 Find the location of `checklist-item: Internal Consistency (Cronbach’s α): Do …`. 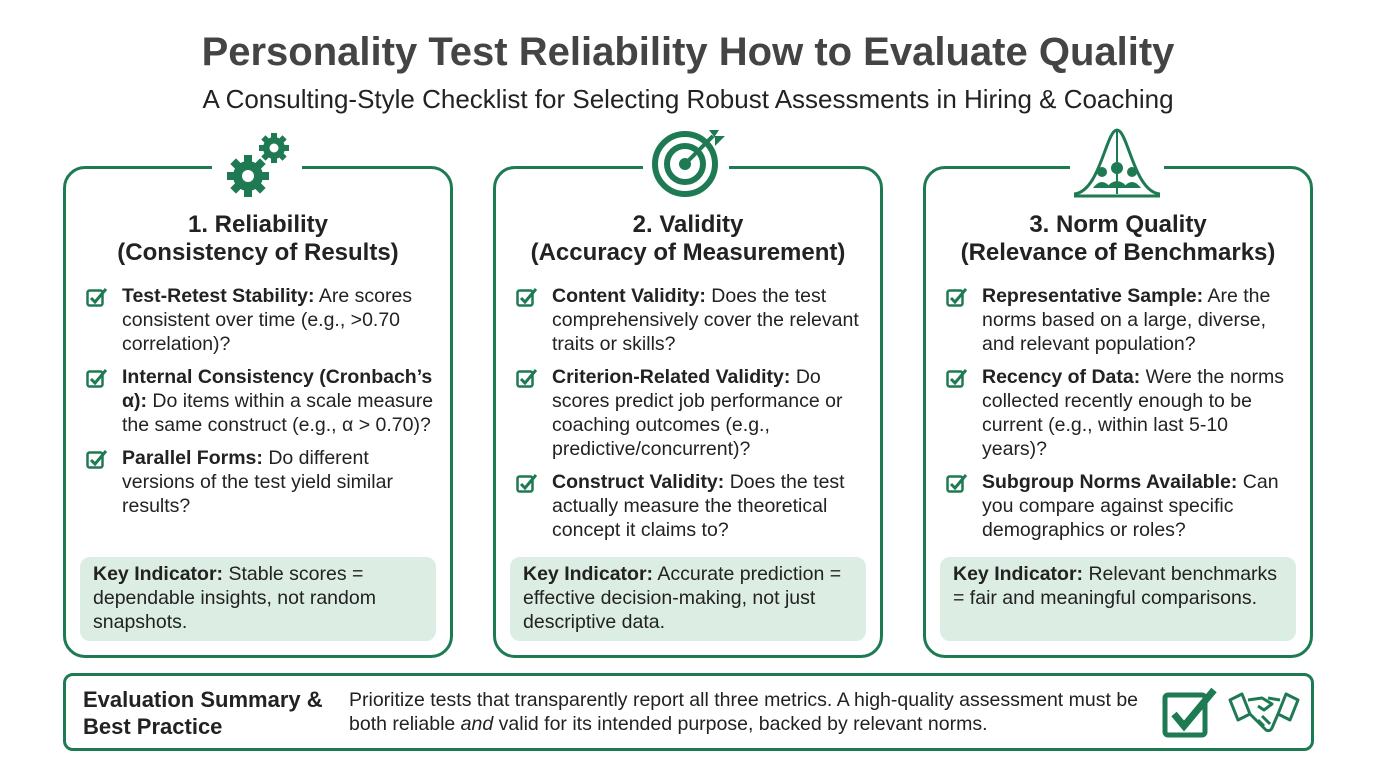

checklist-item: Internal Consistency (Cronbach’s α): Do … is located at coordinates (261, 401).